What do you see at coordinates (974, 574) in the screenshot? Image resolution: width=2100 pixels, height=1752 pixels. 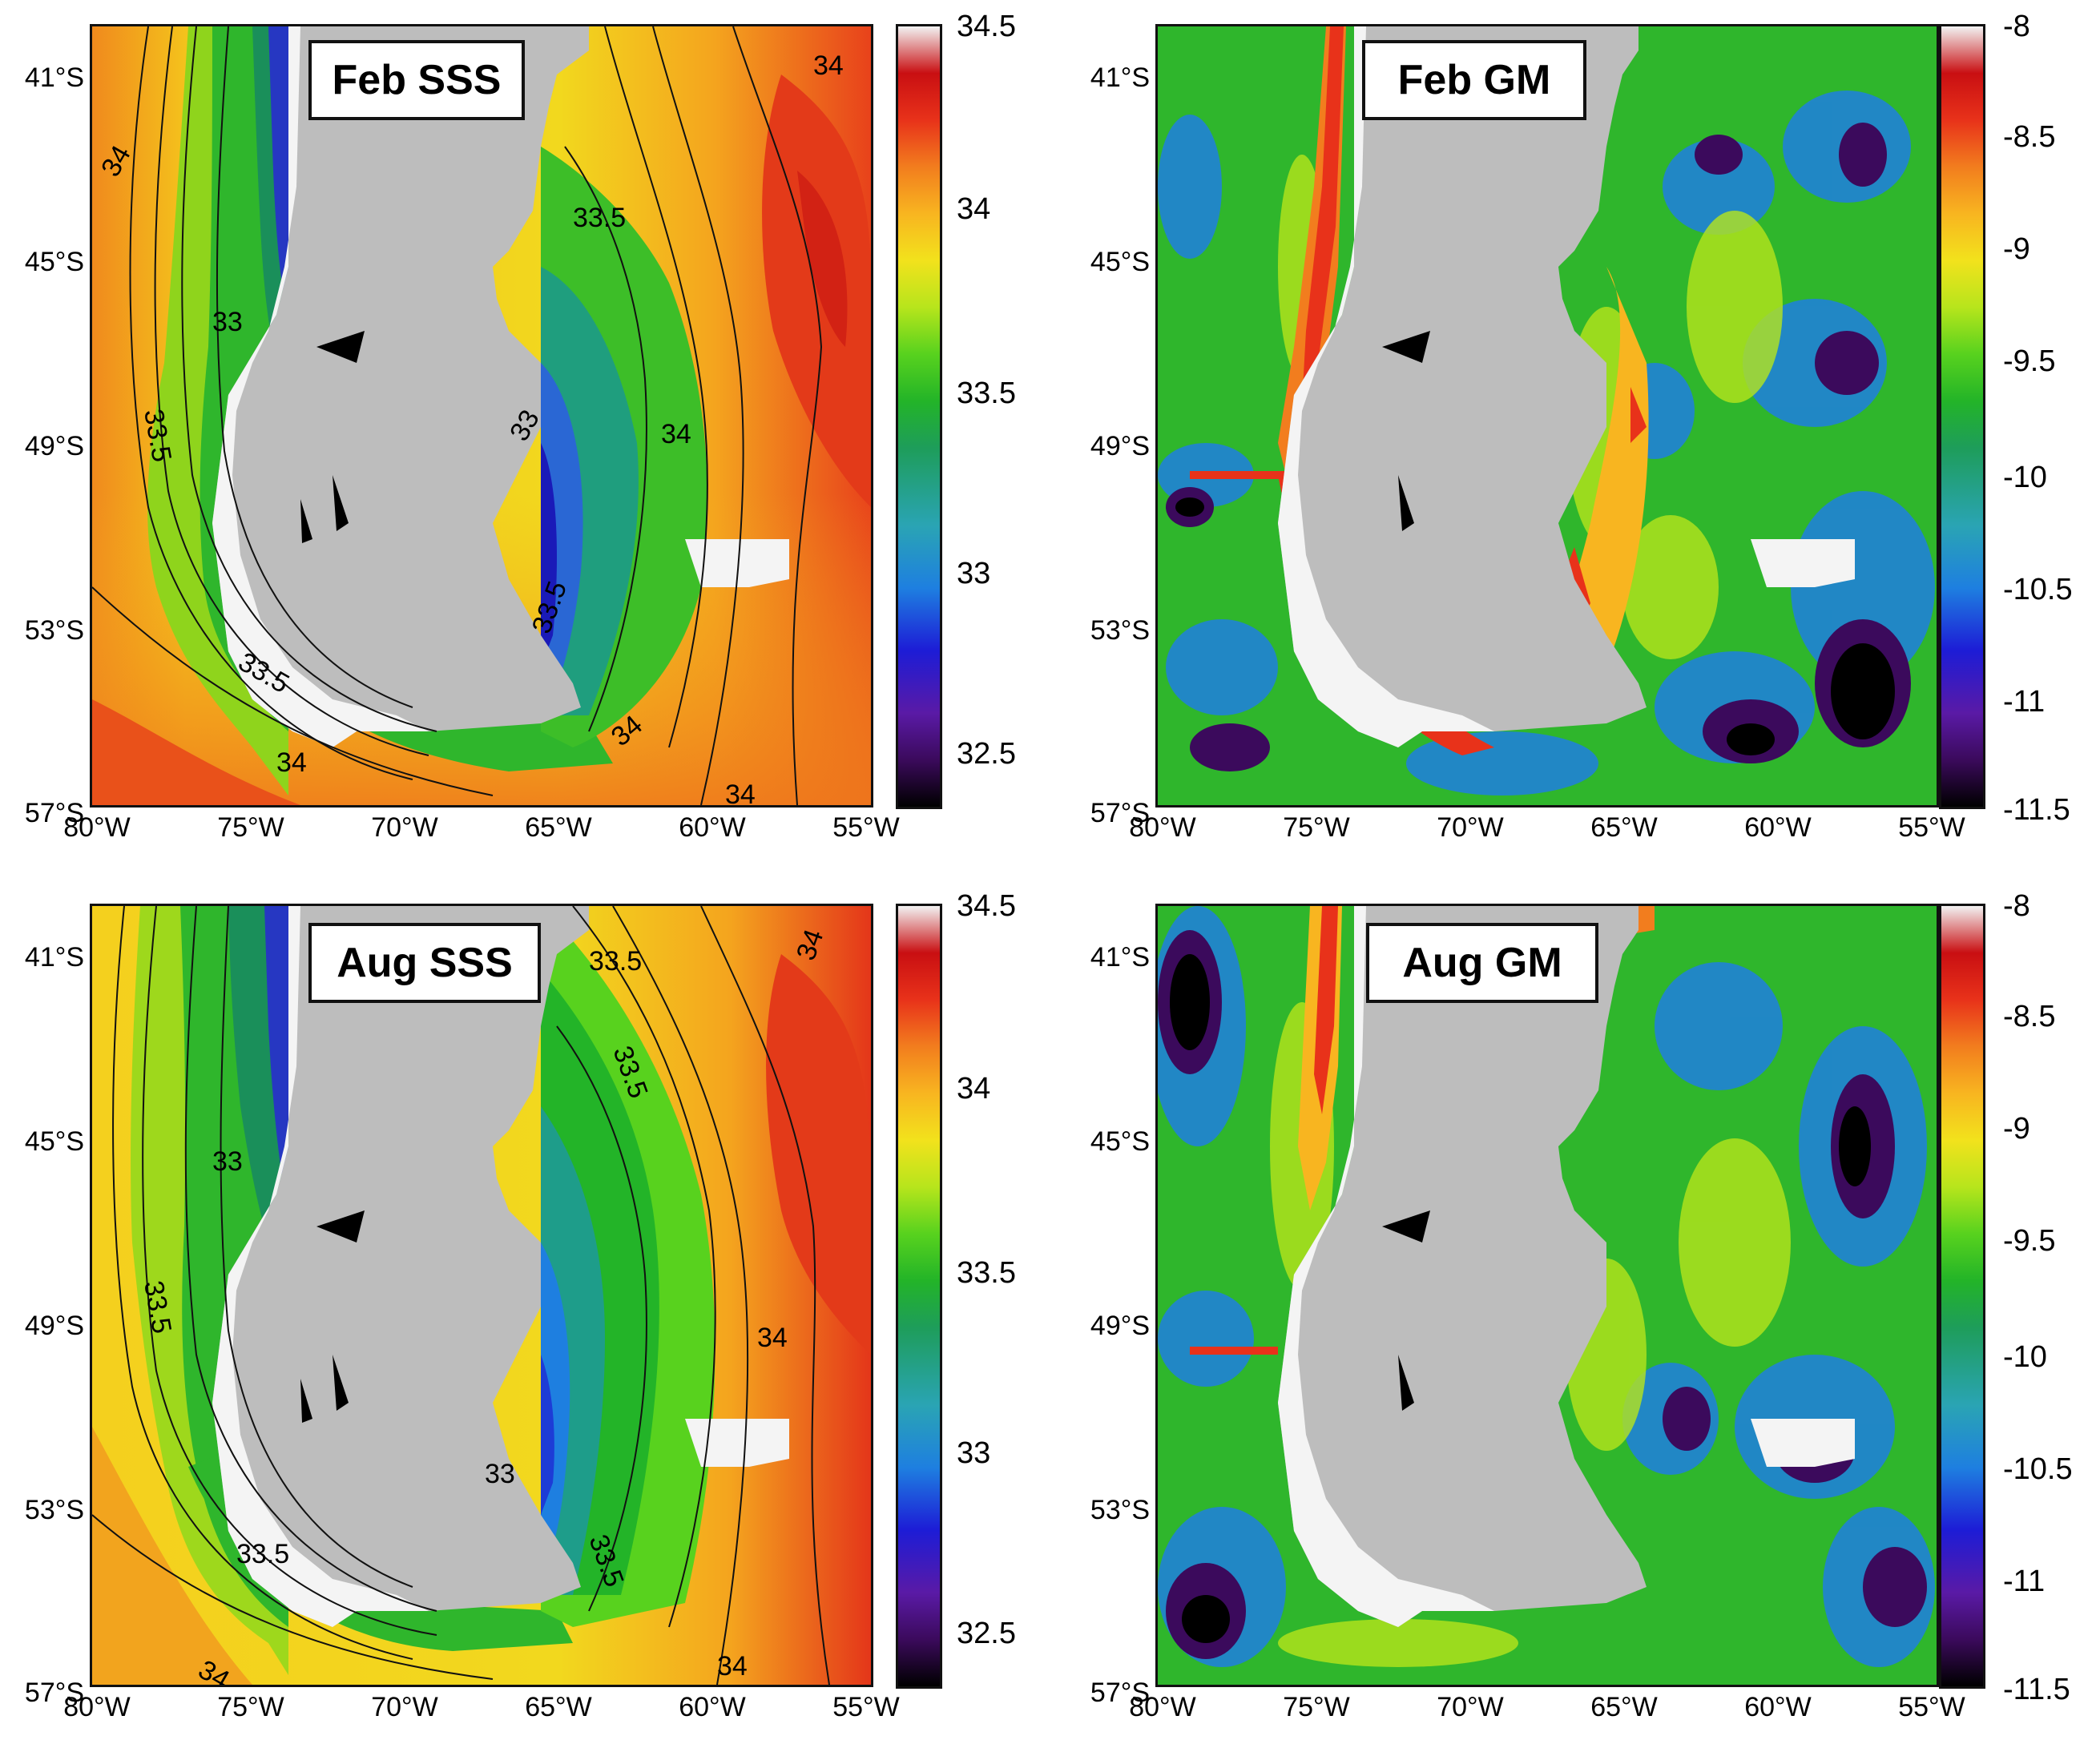 I see `colorbar-tick: 33` at bounding box center [974, 574].